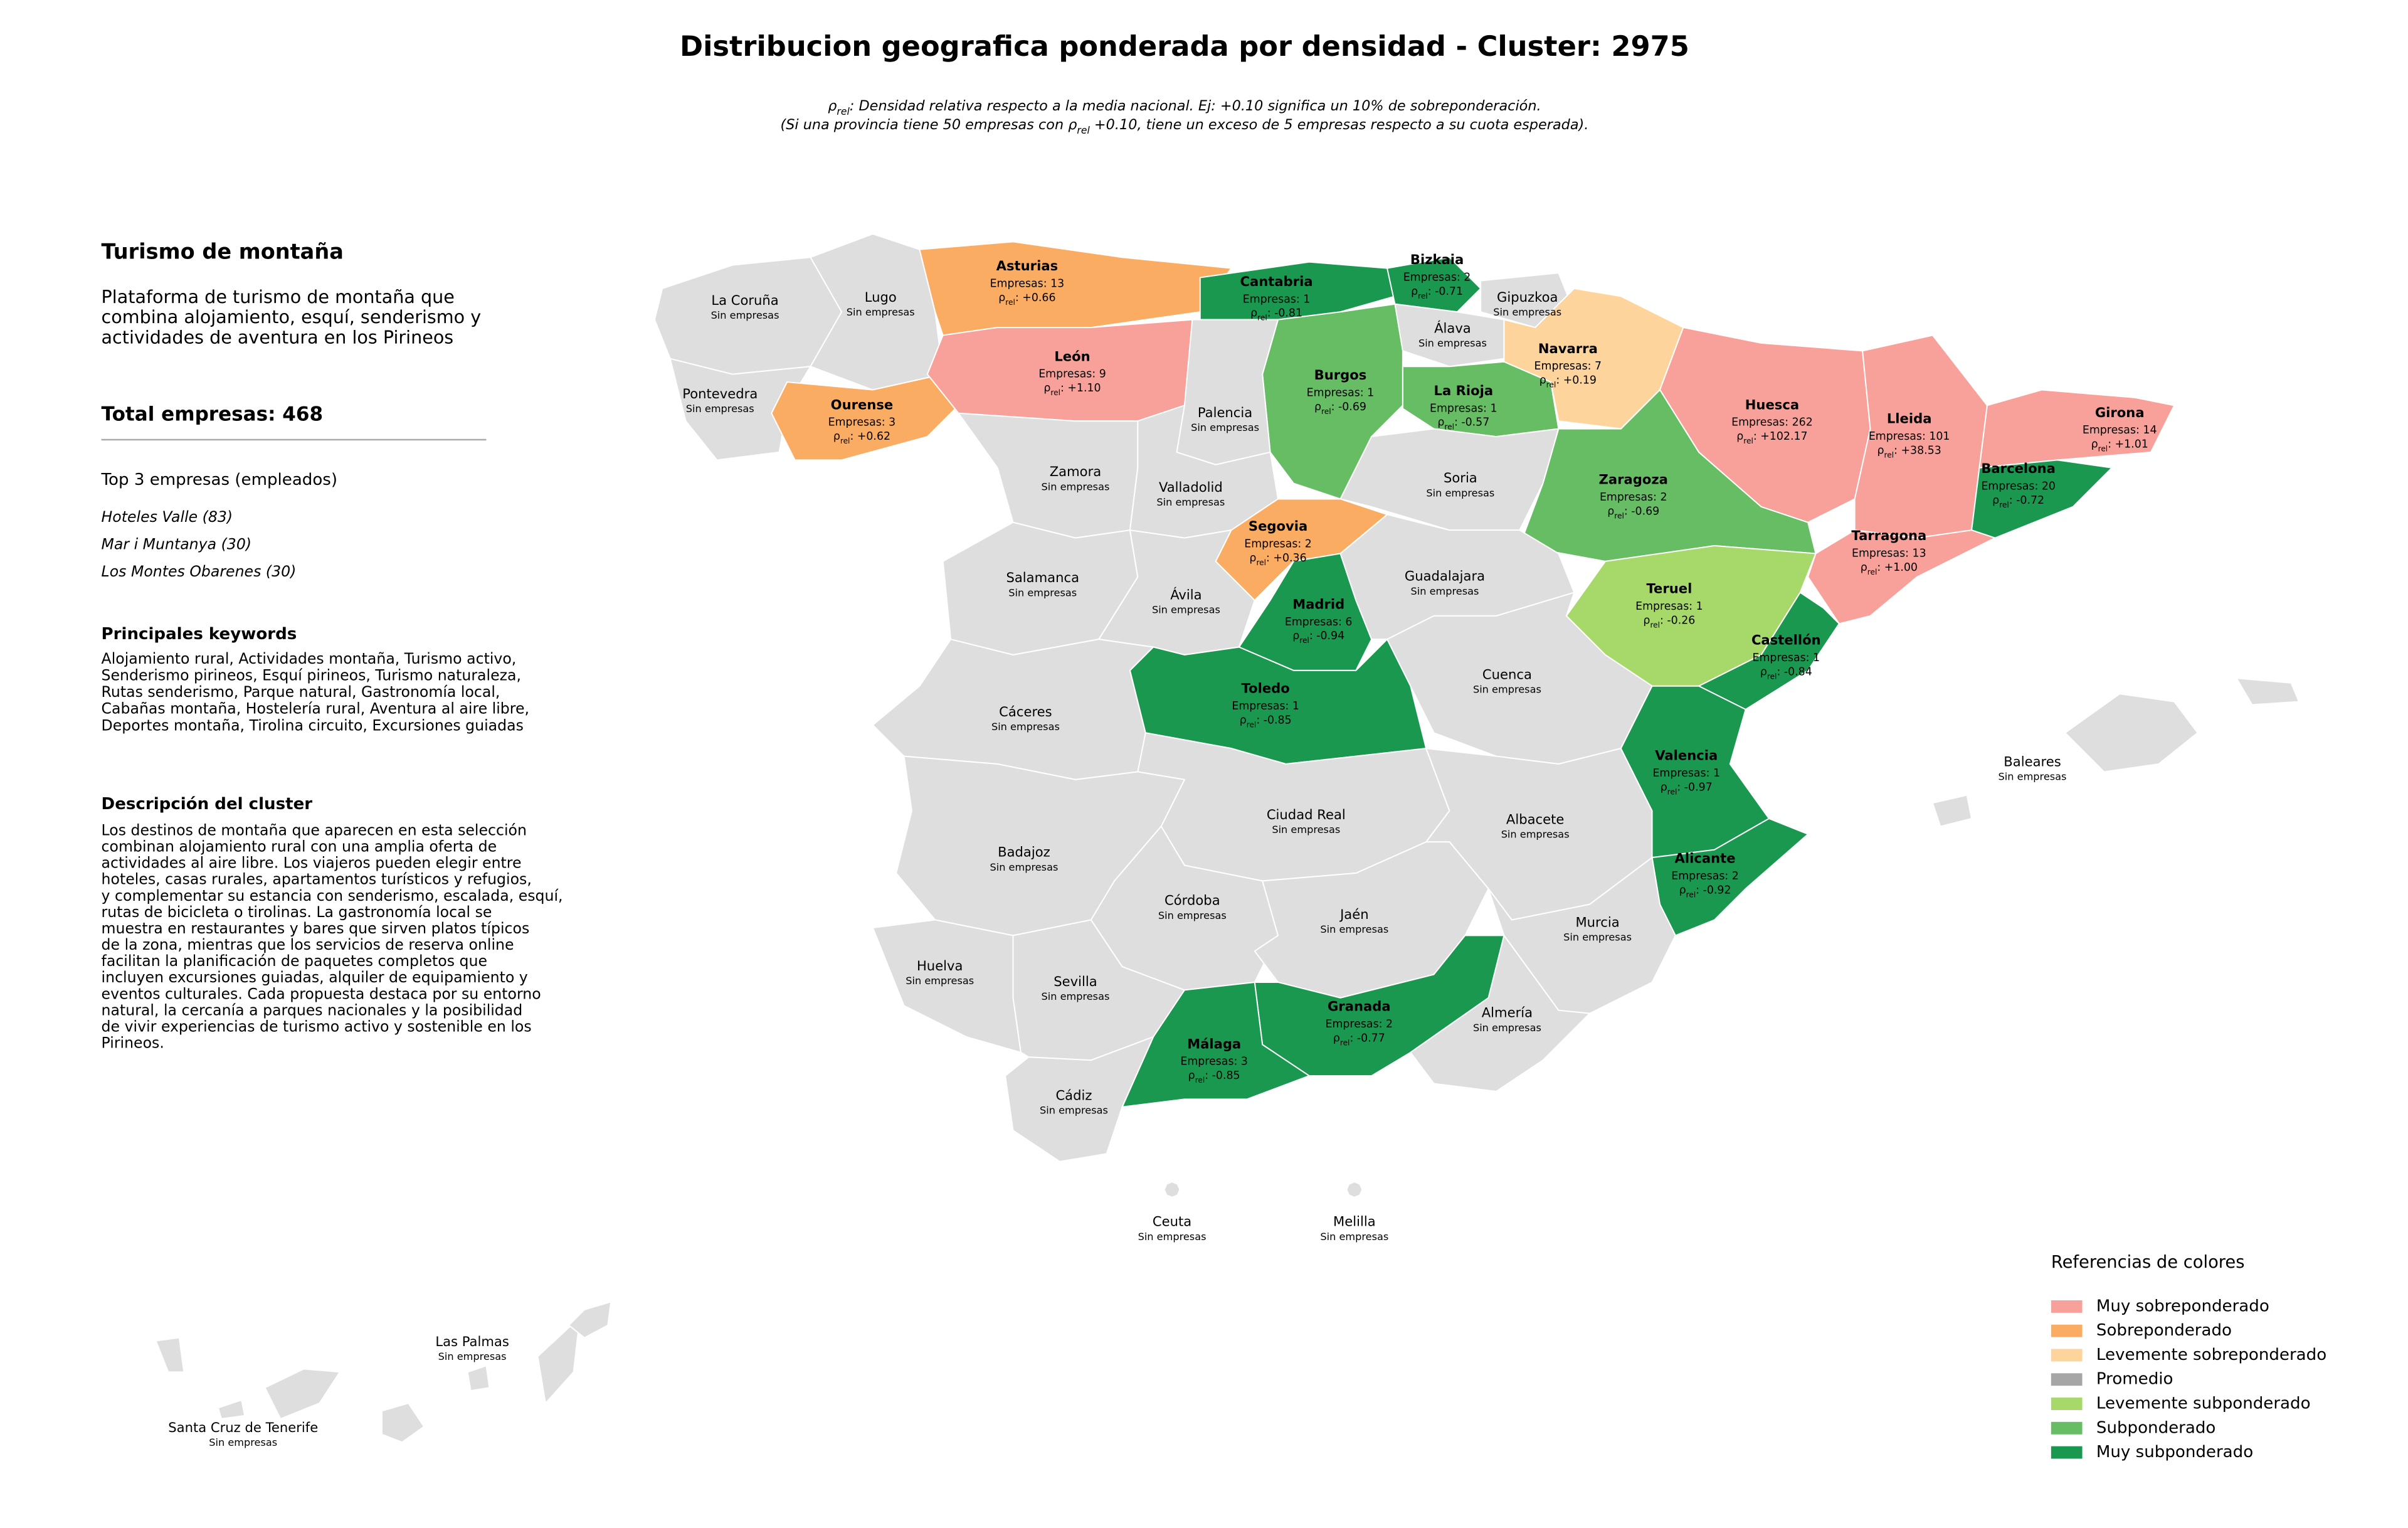 This screenshot has width=2408, height=1528. Describe the element at coordinates (2174, 1452) in the screenshot. I see `legend-label: Muy subponderado` at that location.